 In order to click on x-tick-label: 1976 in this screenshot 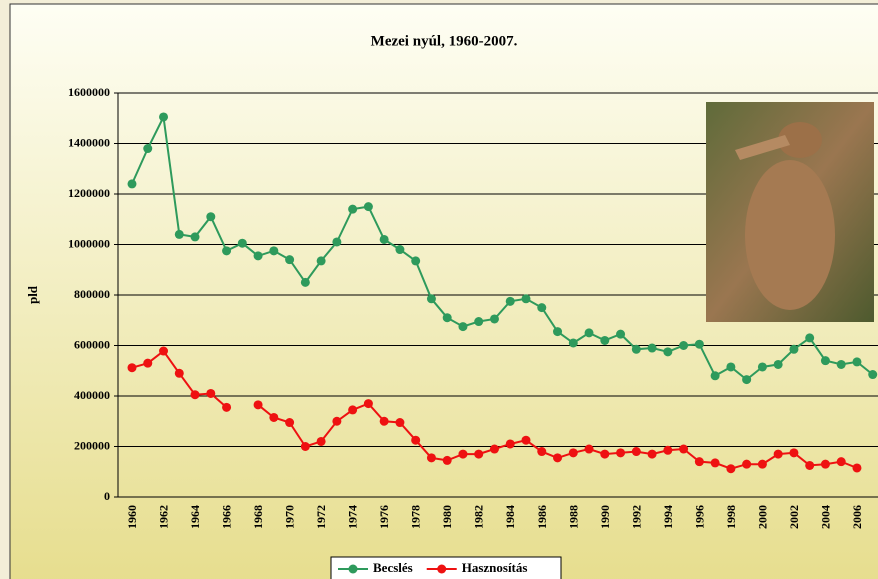, I will do `click(384, 517)`.